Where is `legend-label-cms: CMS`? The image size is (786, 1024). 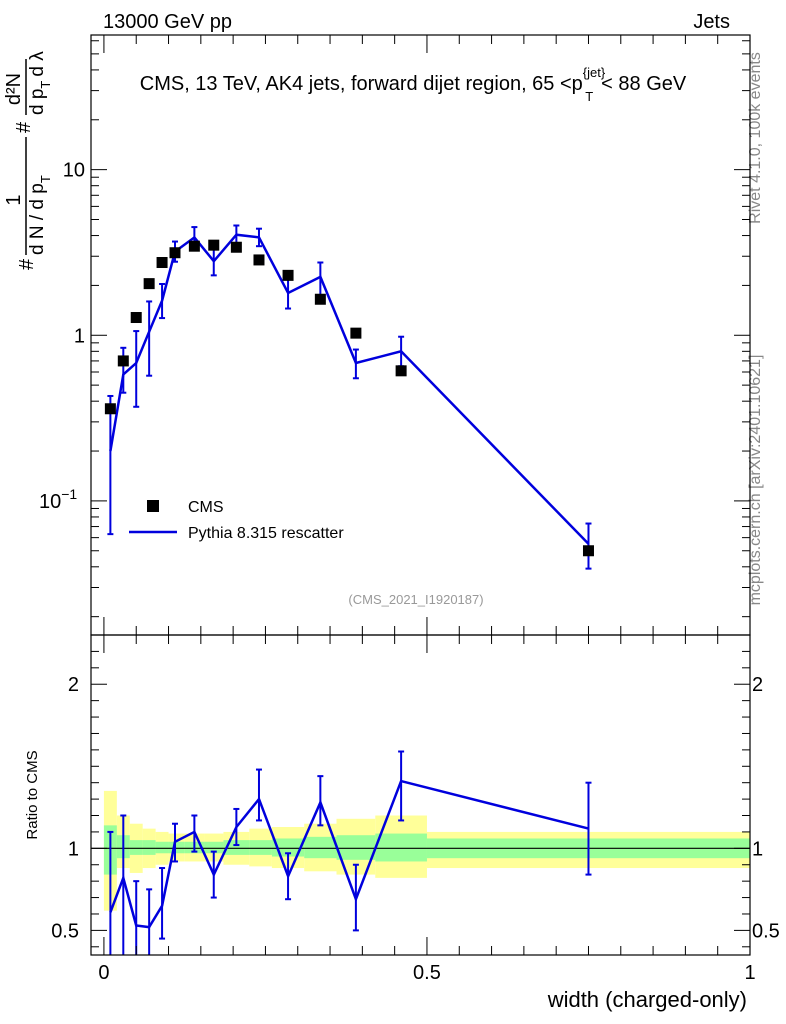 legend-label-cms: CMS is located at coordinates (206, 507).